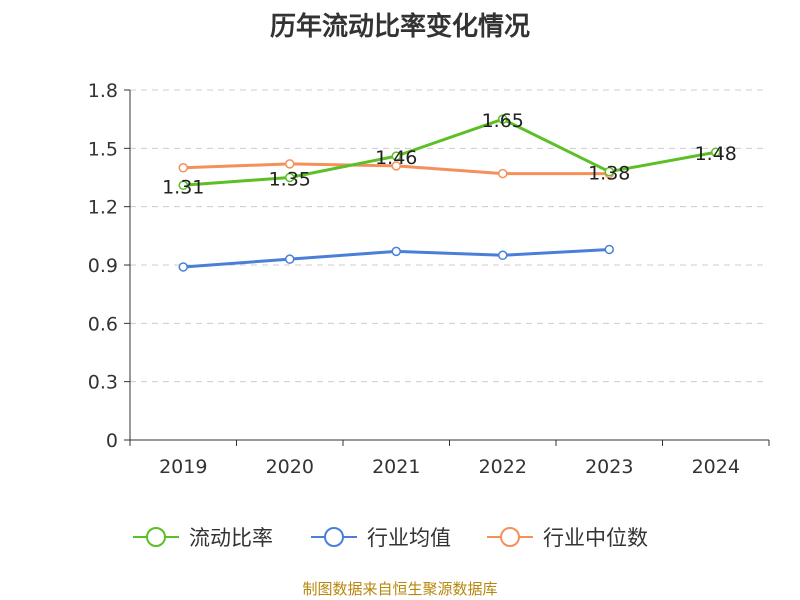 This screenshot has width=800, height=600. I want to click on legend: 流动比率 行业均值 行业中位数, so click(390, 538).